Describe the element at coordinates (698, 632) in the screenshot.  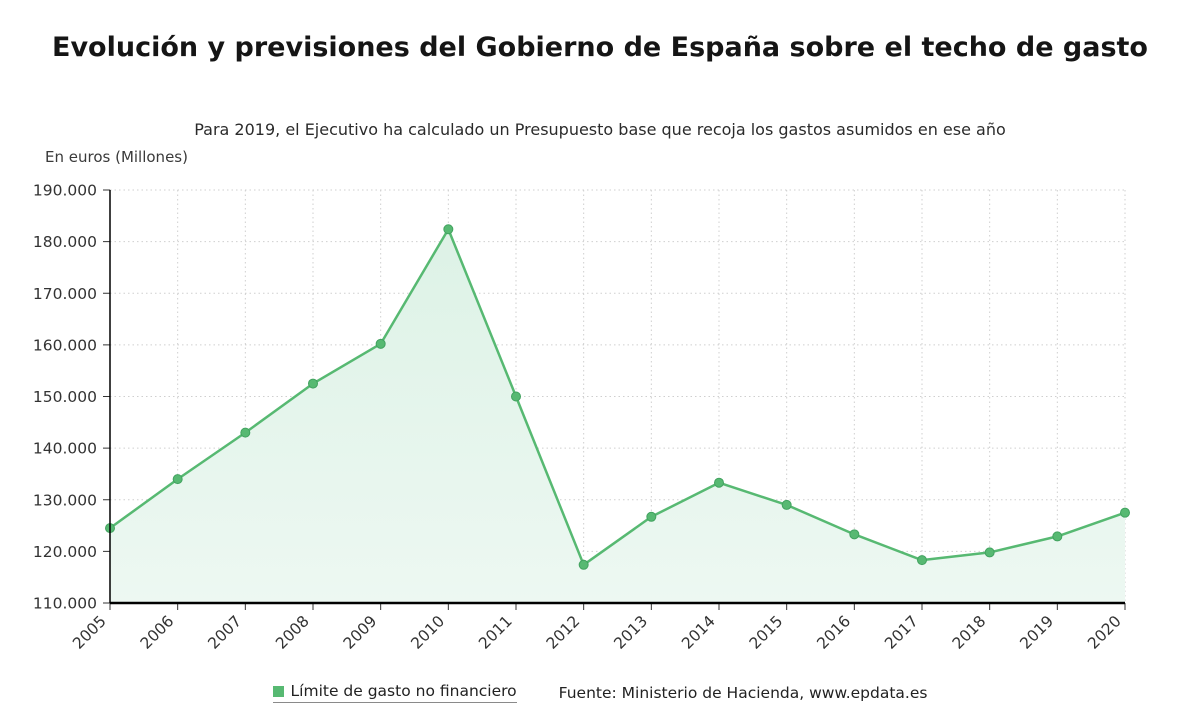
I see `svg-text: 2014` at that location.